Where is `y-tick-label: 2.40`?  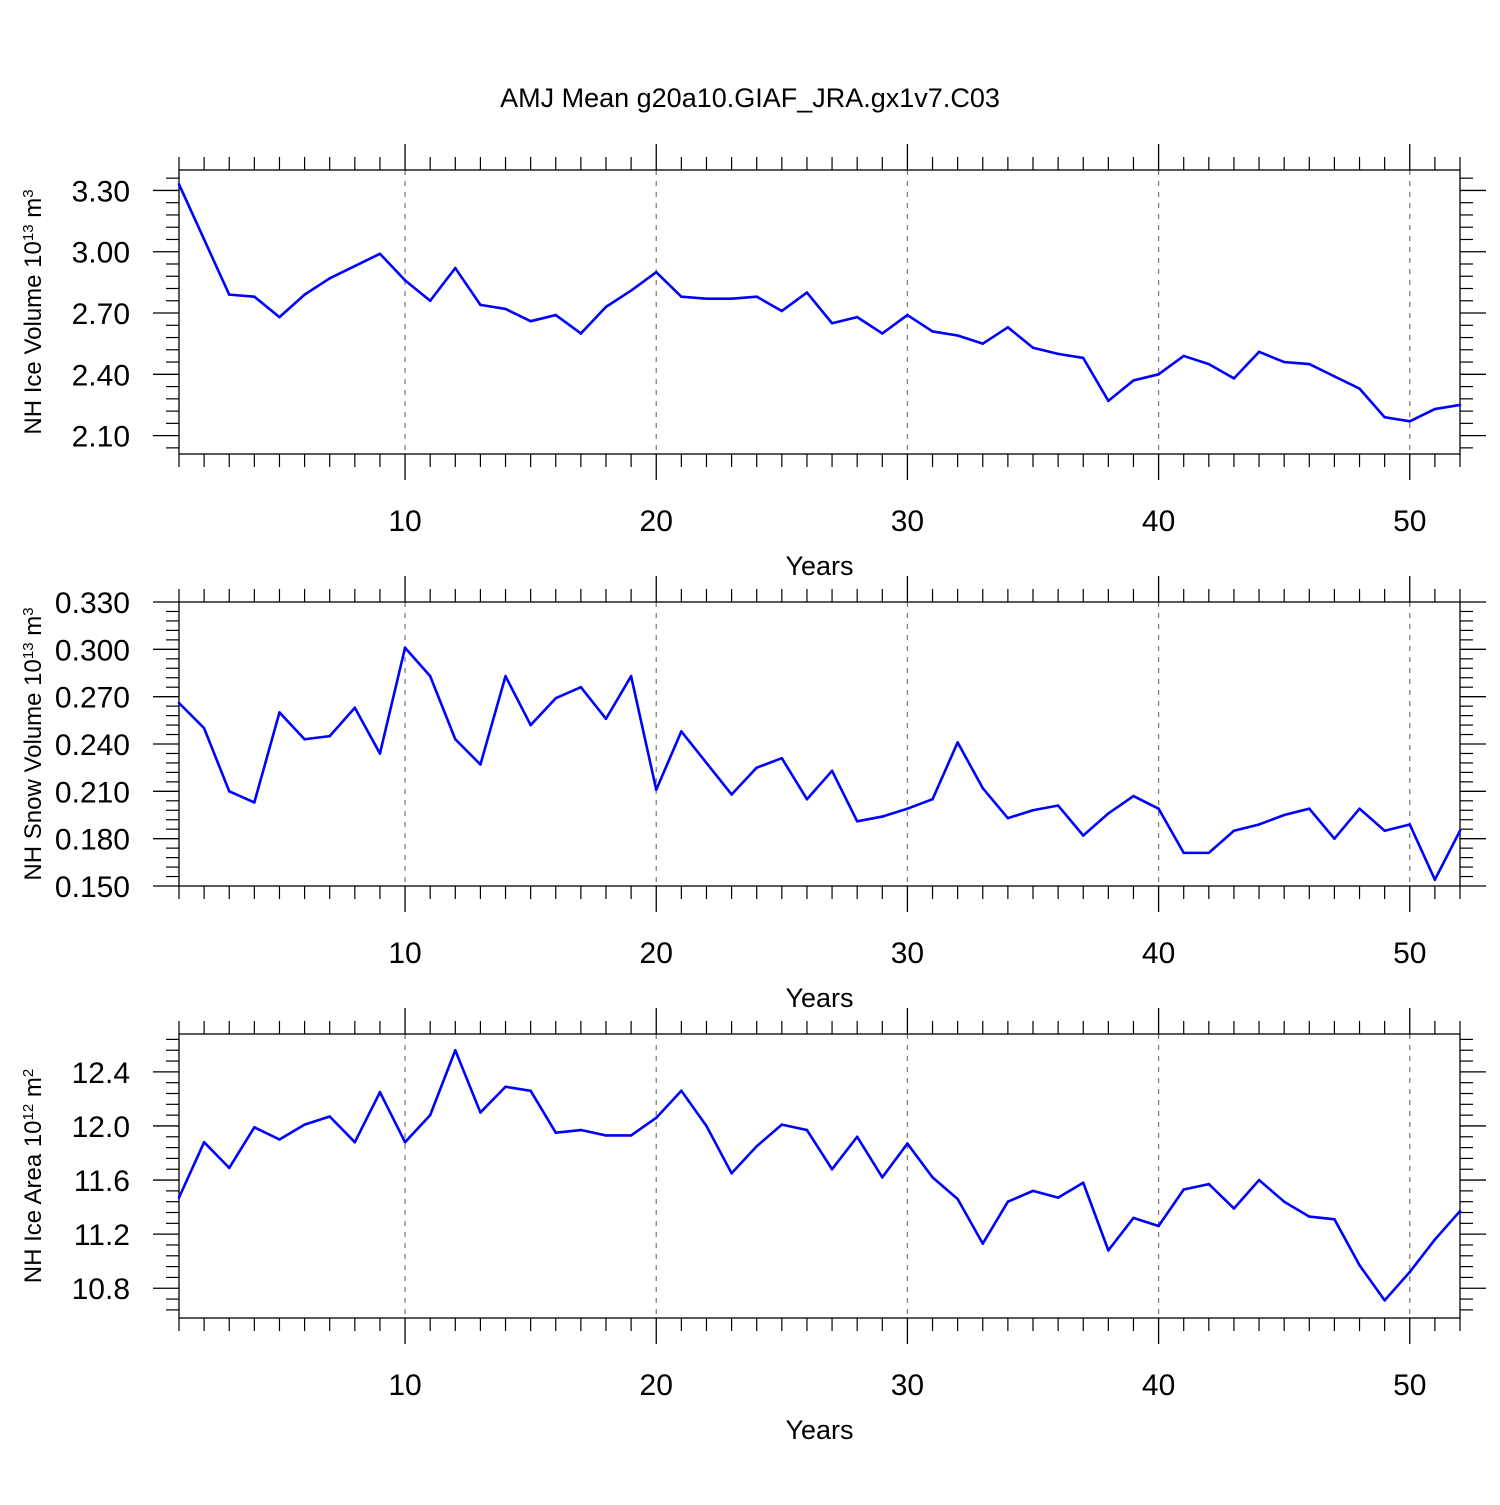 y-tick-label: 2.40 is located at coordinates (101, 375).